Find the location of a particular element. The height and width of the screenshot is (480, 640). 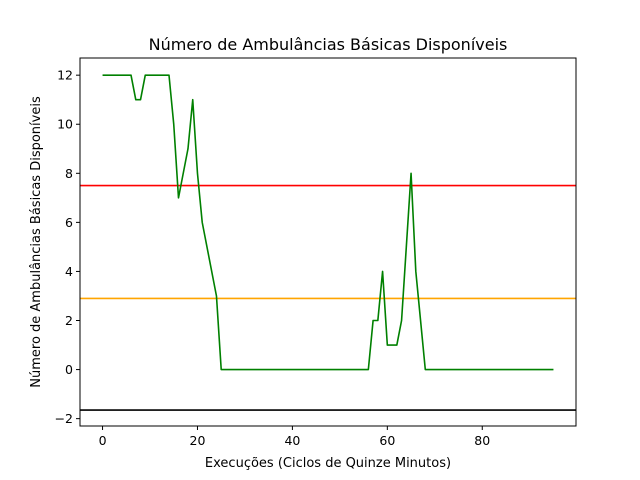

y-tick-label: 0 is located at coordinates (69, 369).